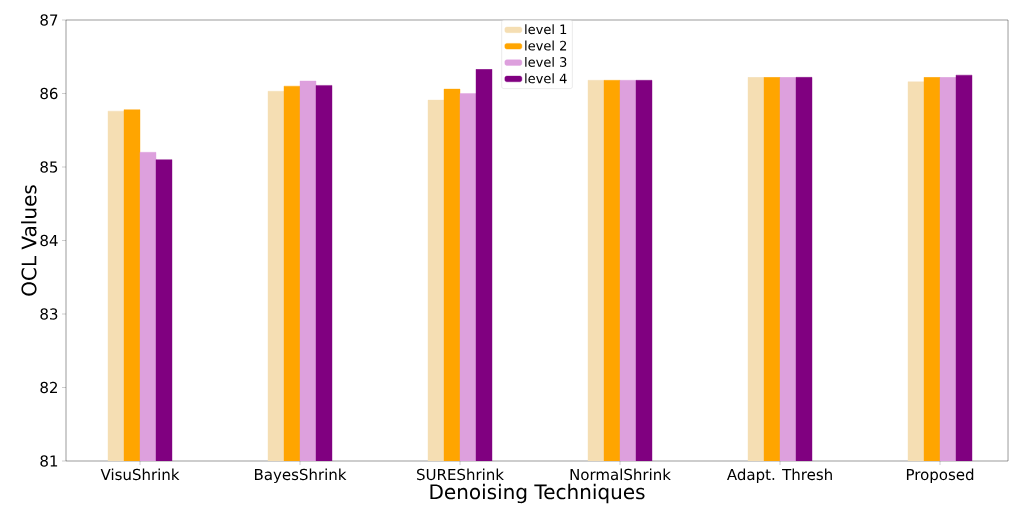 Image resolution: width=1009 pixels, height=511 pixels. Describe the element at coordinates (48, 387) in the screenshot. I see `y-tick-label: 82` at that location.